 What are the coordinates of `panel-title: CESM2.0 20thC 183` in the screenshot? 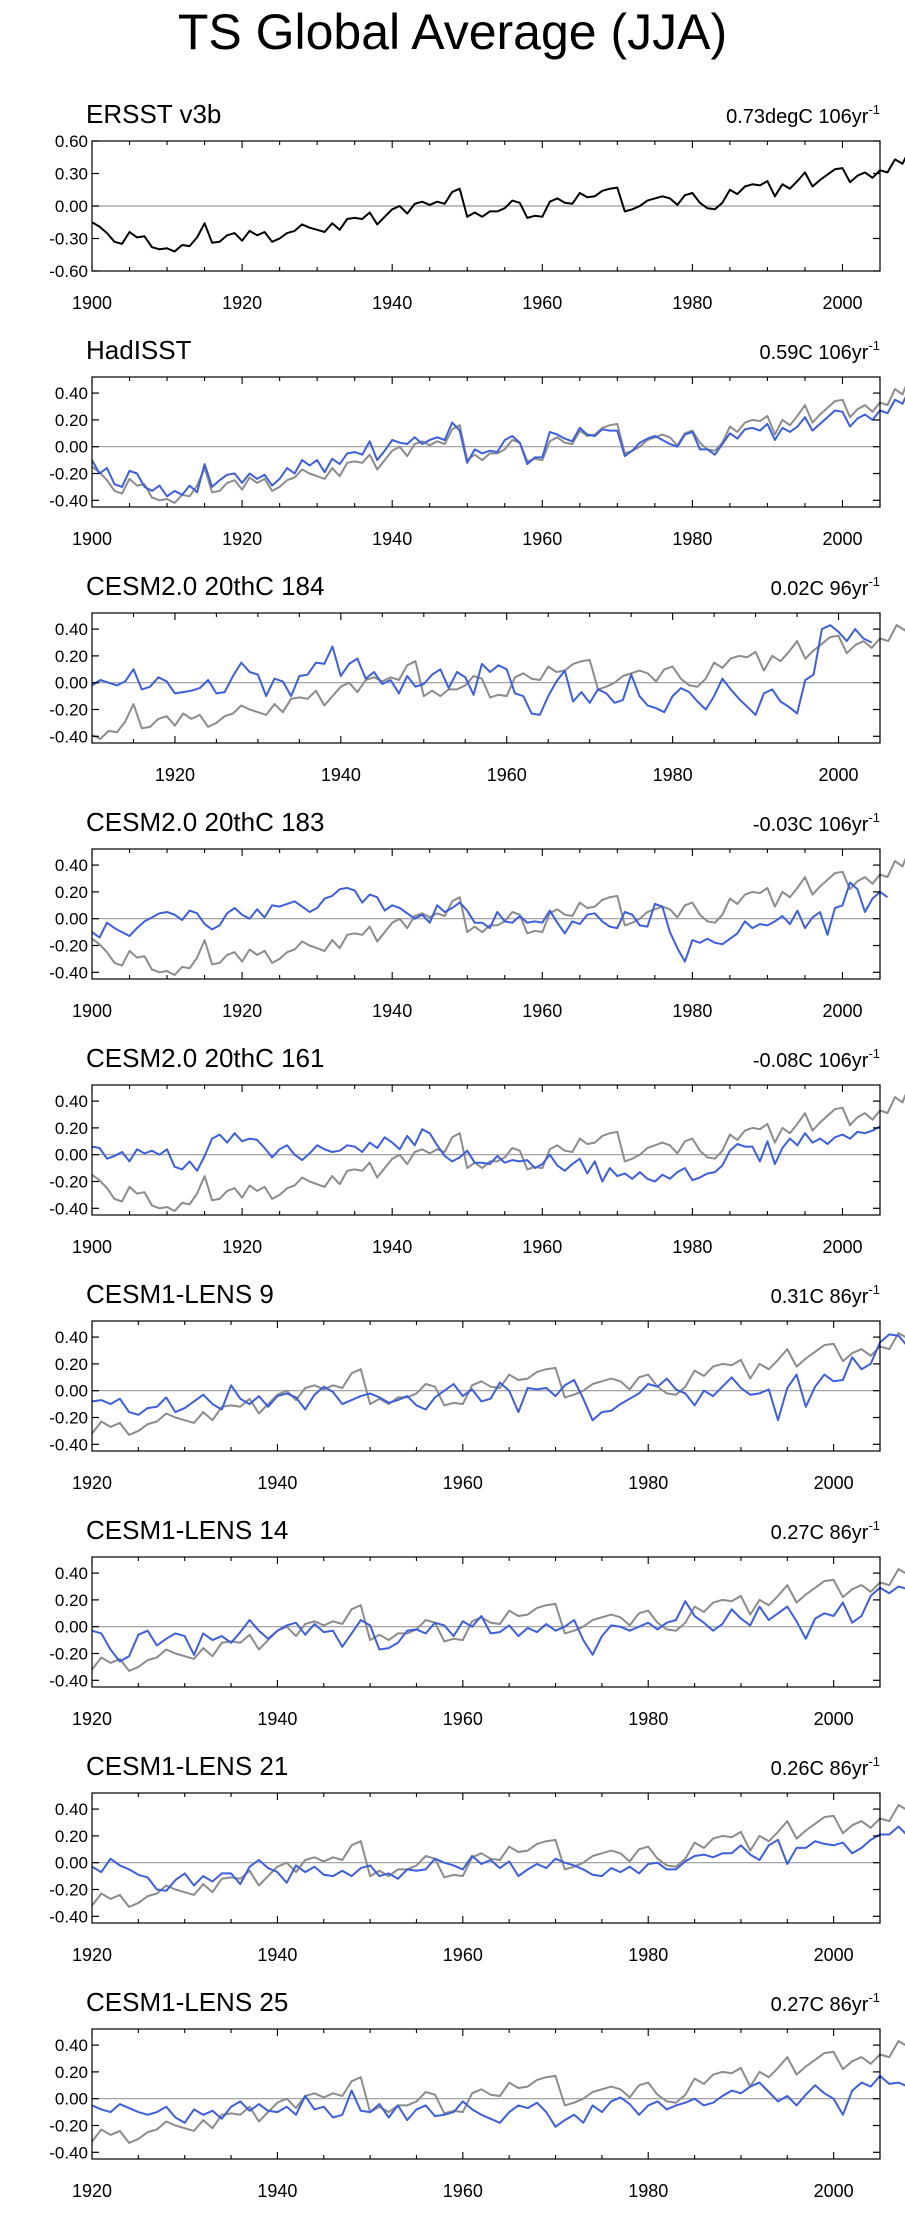 It's located at (205, 822).